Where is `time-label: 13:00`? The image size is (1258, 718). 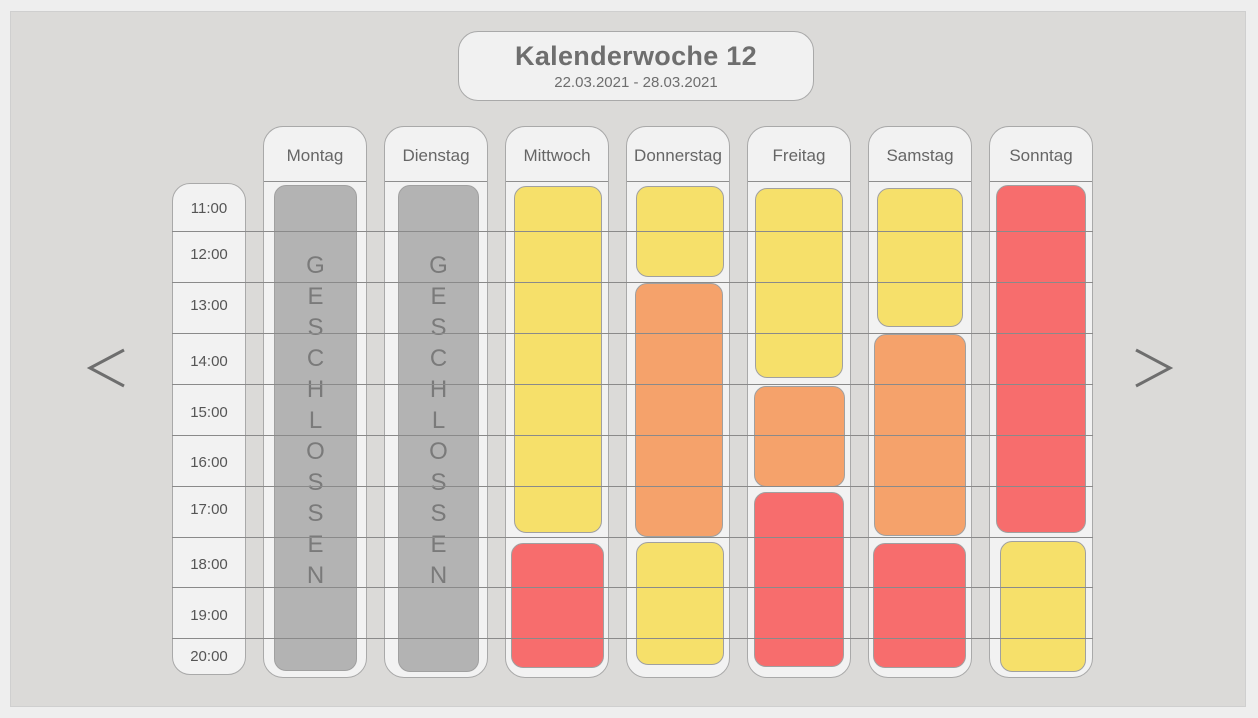
time-label: 13:00 is located at coordinates (209, 305).